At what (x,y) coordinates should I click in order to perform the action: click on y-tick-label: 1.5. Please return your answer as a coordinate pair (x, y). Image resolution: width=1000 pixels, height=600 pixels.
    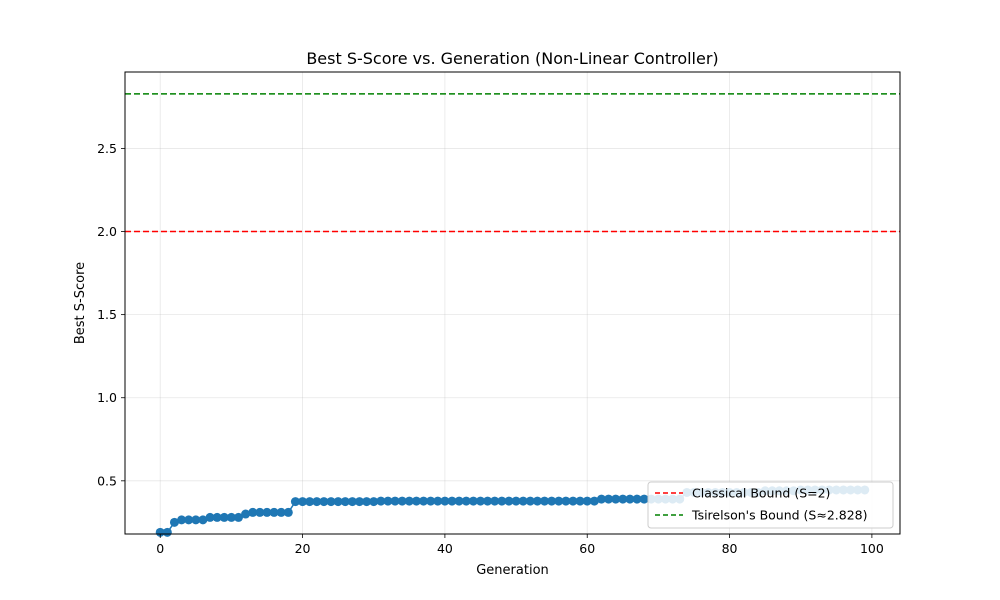
    Looking at the image, I should click on (107, 314).